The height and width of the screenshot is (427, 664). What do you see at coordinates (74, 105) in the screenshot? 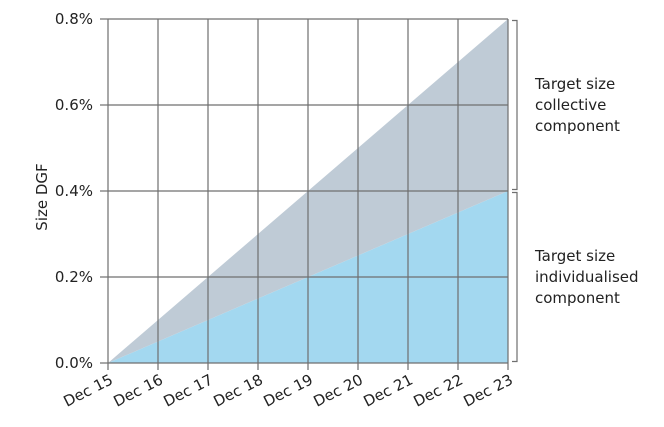
I see `y-tick-label: 0.6%` at bounding box center [74, 105].